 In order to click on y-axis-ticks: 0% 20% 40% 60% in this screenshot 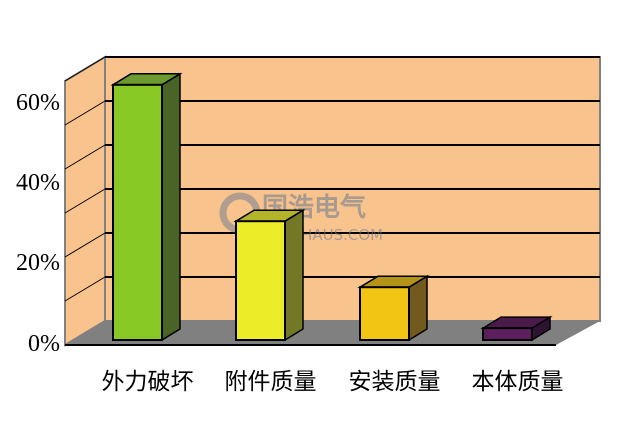, I will do `click(38, 223)`.